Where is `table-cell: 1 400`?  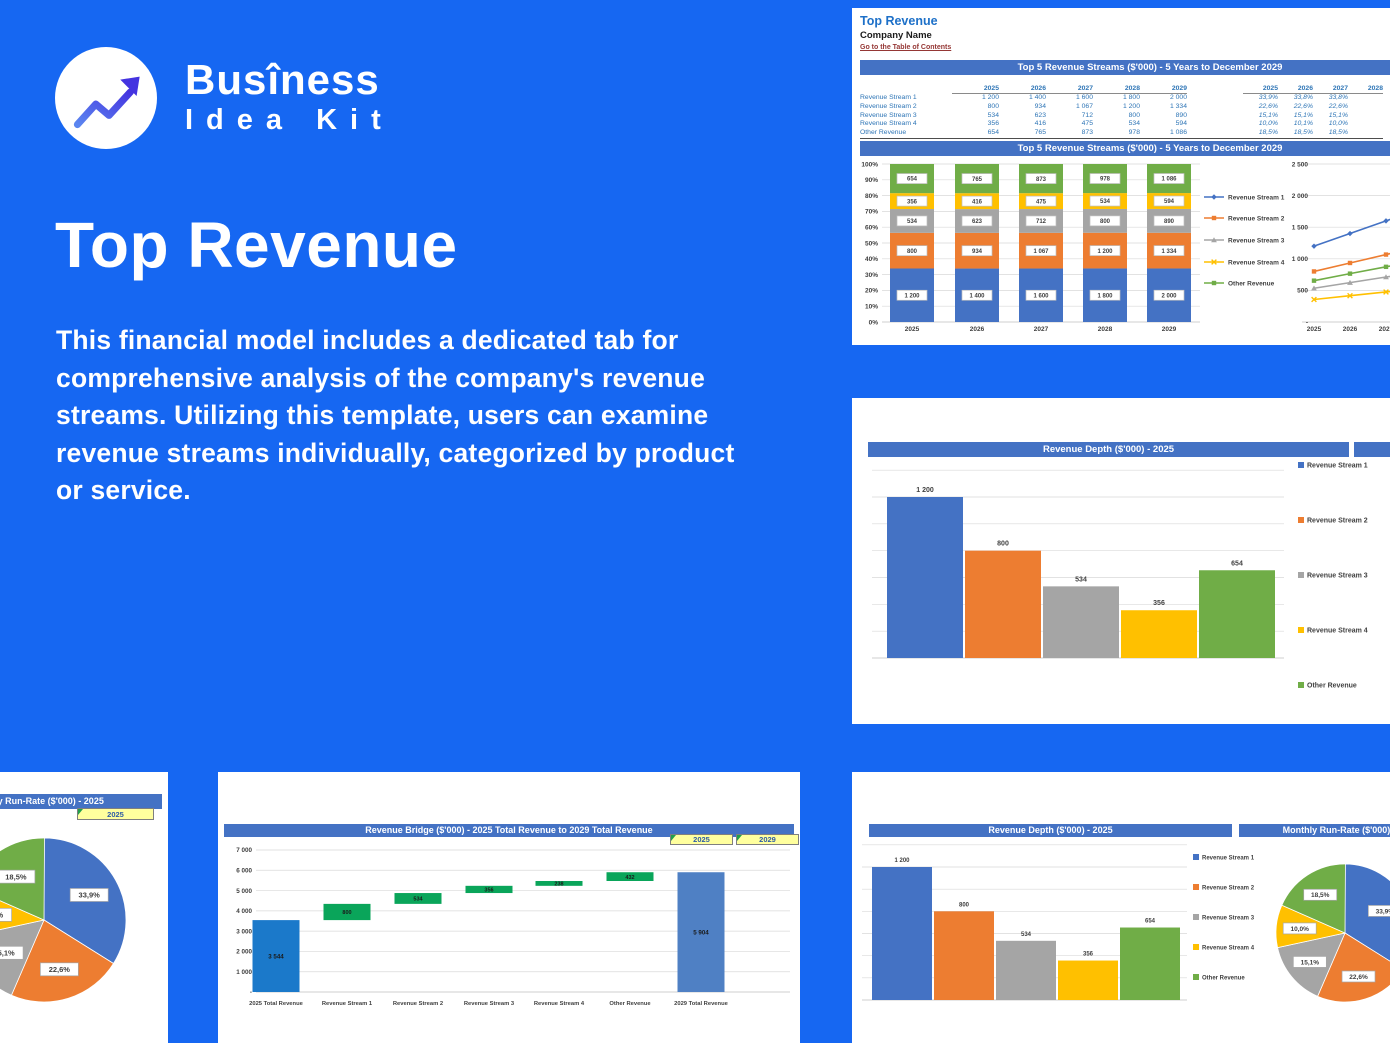
table-cell: 1 400 is located at coordinates (1037, 97).